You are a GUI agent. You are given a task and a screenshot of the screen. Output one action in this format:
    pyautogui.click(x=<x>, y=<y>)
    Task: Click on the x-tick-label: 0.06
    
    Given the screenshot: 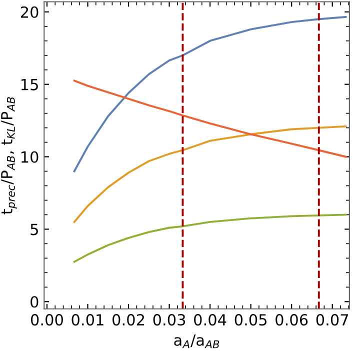 What is the action you would take?
    pyautogui.click(x=292, y=320)
    